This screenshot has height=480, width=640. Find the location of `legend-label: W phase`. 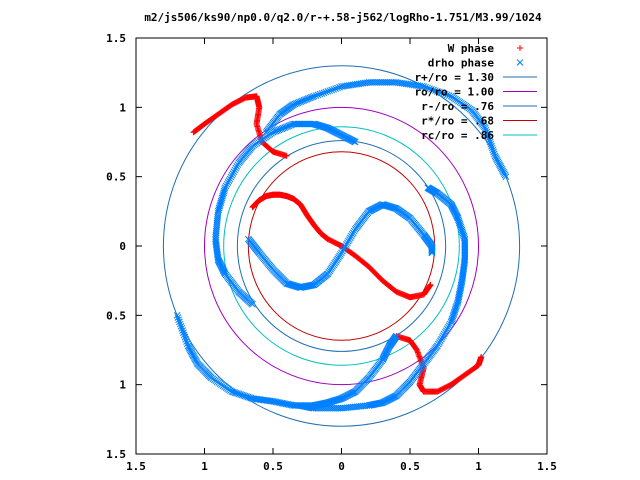

legend-label: W phase is located at coordinates (471, 48).